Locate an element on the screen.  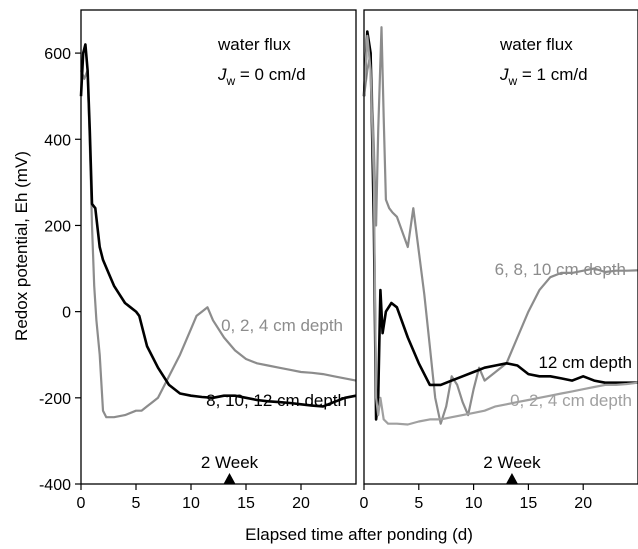
series-label-0-0: 0, 2, 4 cm depth is located at coordinates (282, 325).